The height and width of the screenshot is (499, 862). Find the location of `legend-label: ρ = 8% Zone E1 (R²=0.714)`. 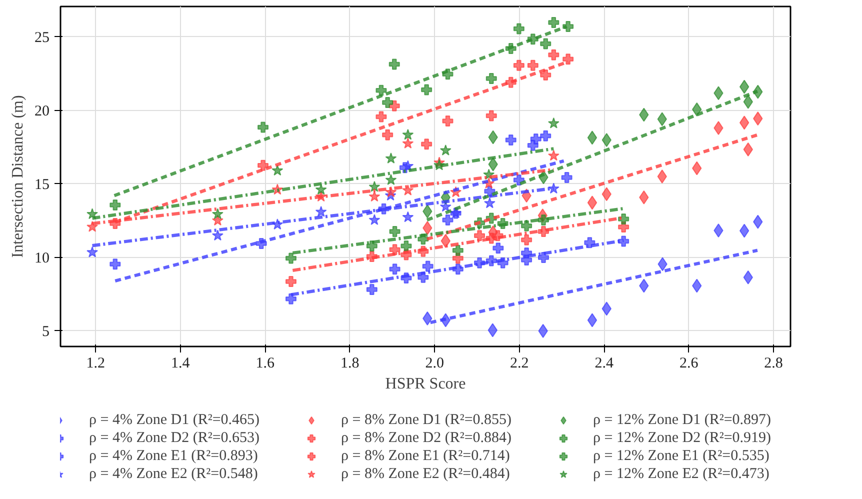

legend-label: ρ = 8% Zone E1 (R²=0.714) is located at coordinates (426, 456).